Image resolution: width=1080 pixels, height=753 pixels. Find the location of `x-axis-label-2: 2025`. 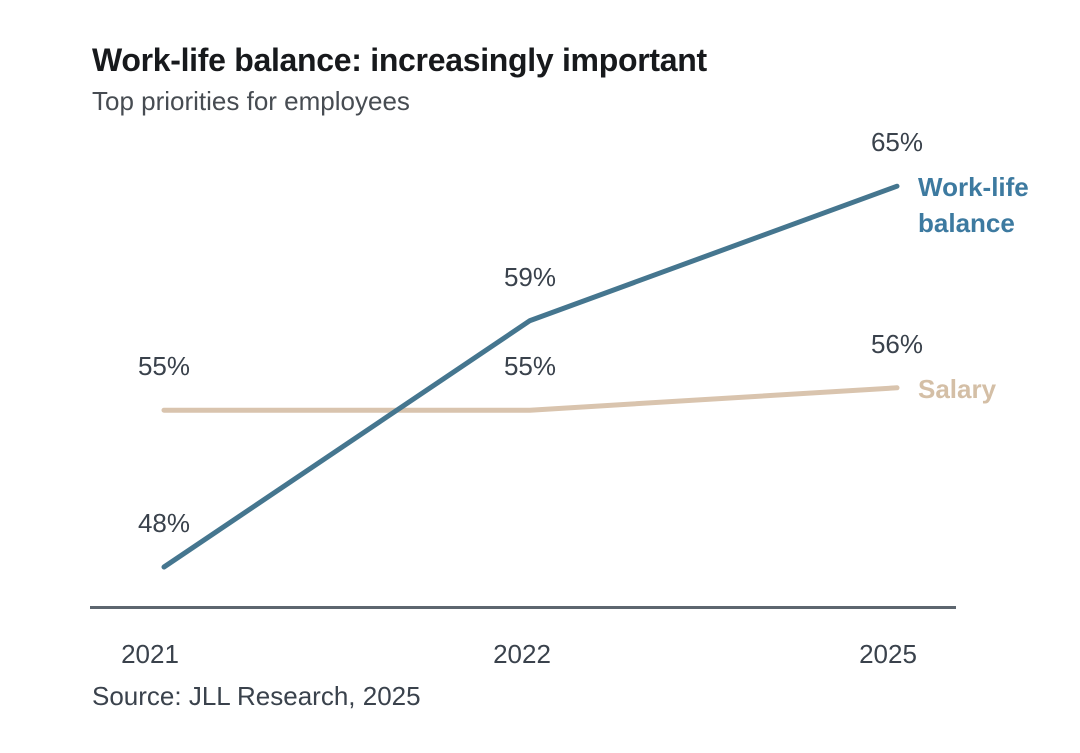

x-axis-label-2: 2025 is located at coordinates (888, 654).